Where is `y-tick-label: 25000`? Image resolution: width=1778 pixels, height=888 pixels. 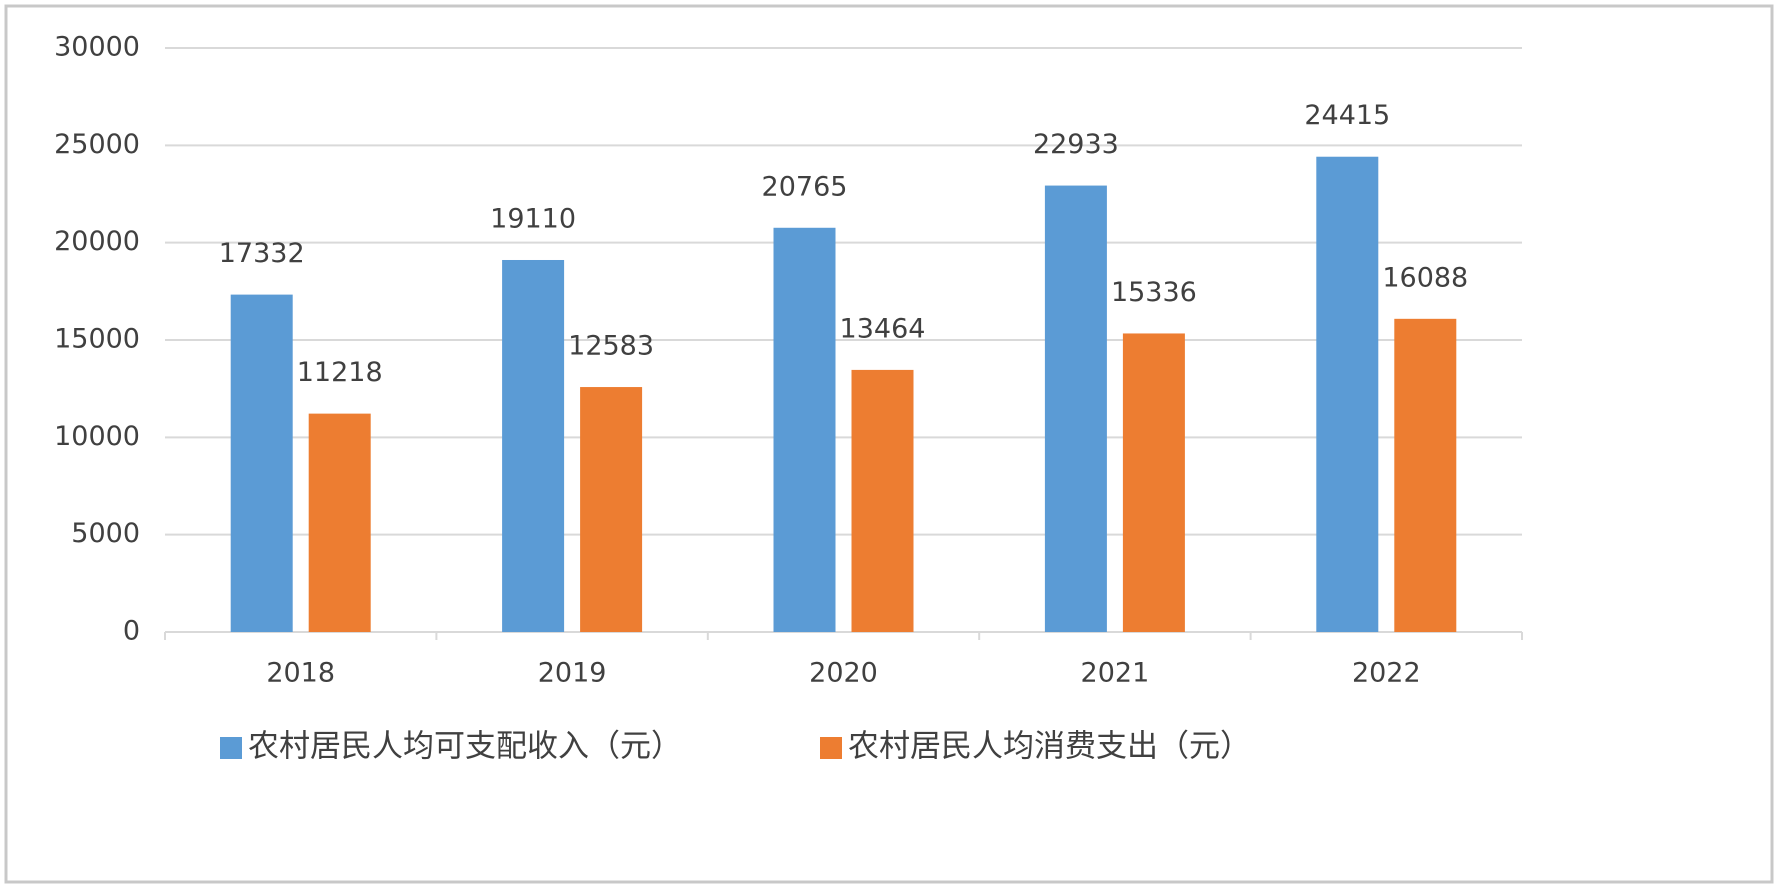
y-tick-label: 25000 is located at coordinates (97, 144).